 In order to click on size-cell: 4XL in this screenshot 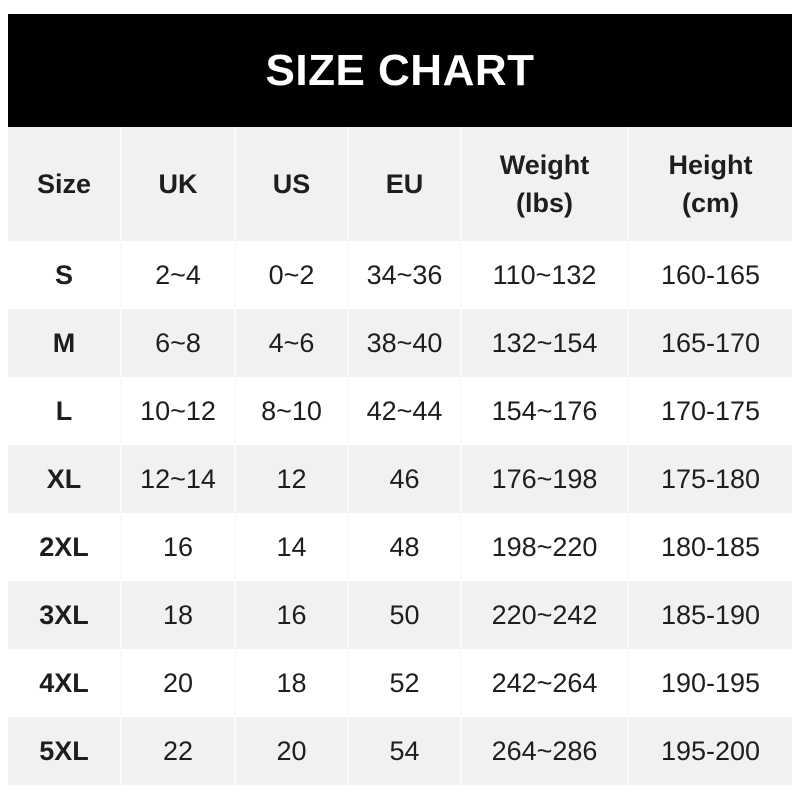, I will do `click(64, 683)`.